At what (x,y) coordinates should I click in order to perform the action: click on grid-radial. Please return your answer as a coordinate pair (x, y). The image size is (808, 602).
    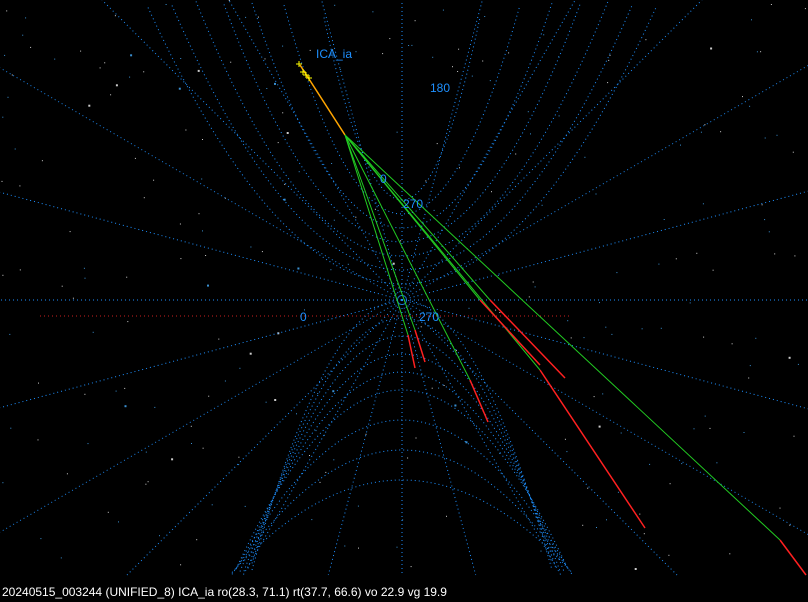
    Looking at the image, I should click on (322, 437).